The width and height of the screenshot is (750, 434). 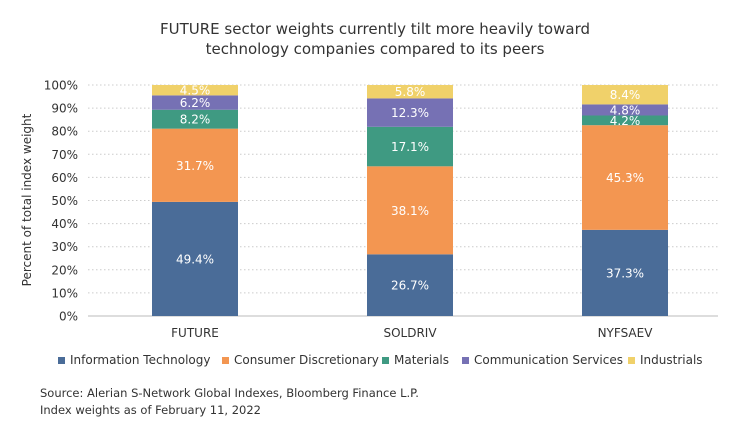 What do you see at coordinates (27, 199) in the screenshot?
I see `y-axis-label: Percent of total index weight` at bounding box center [27, 199].